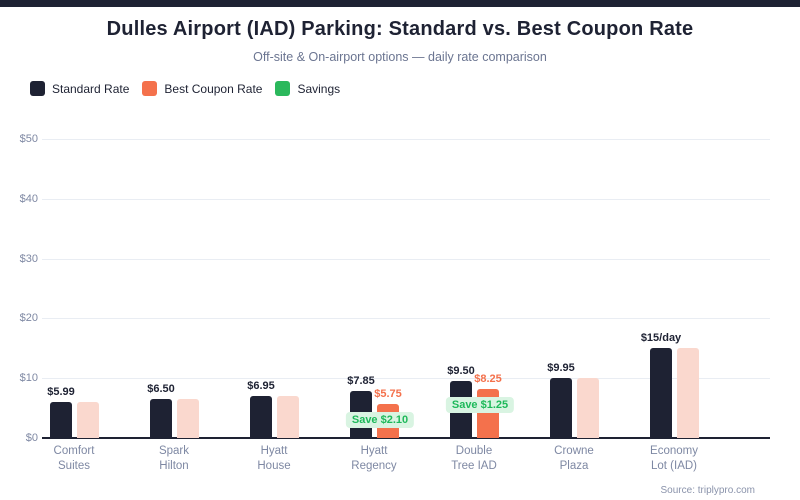 The image size is (800, 500). What do you see at coordinates (674, 458) in the screenshot?
I see `x-tick-label: Economy Lot (IAD)` at bounding box center [674, 458].